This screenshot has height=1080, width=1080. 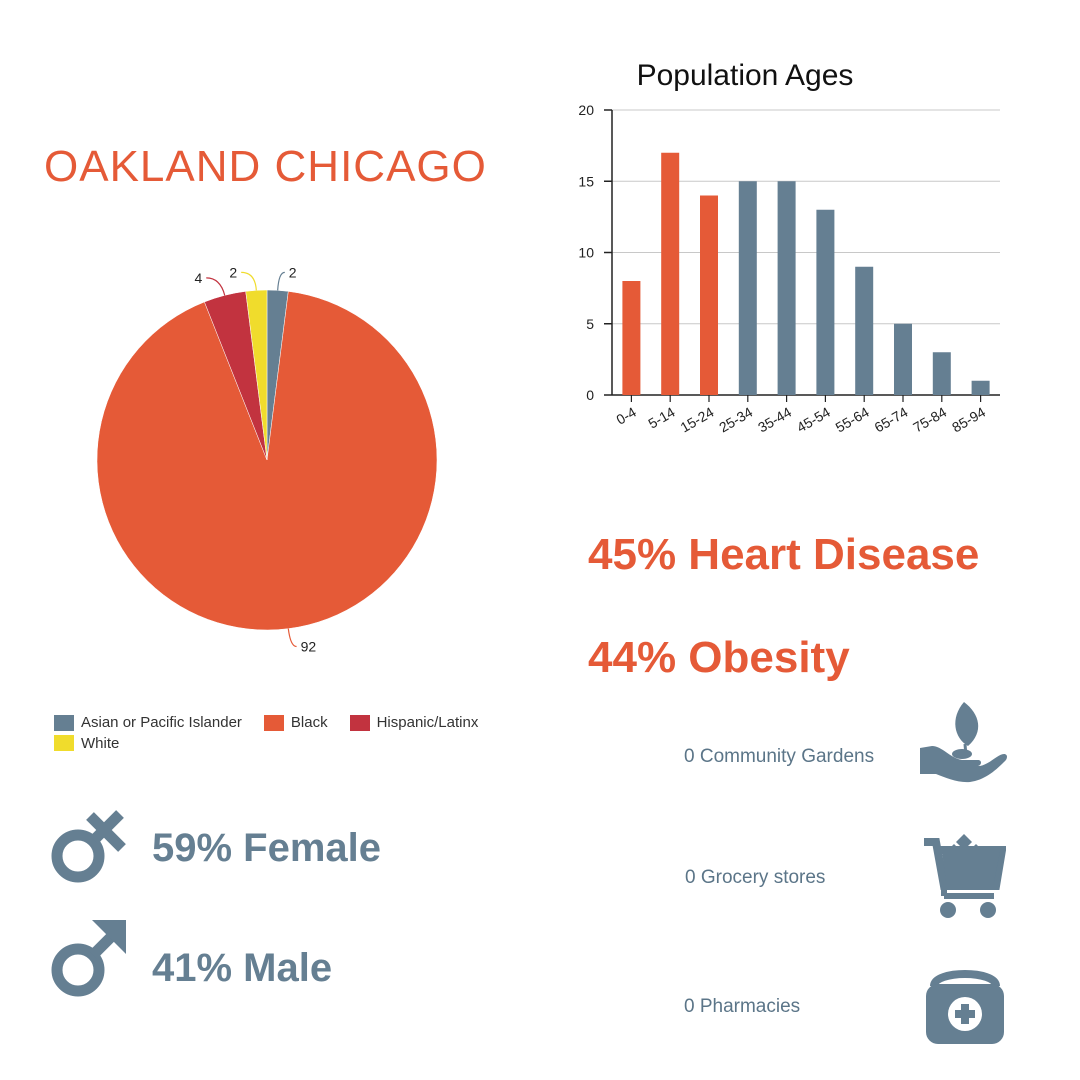 I want to click on x-tick-label: 45-54, so click(x=813, y=420).